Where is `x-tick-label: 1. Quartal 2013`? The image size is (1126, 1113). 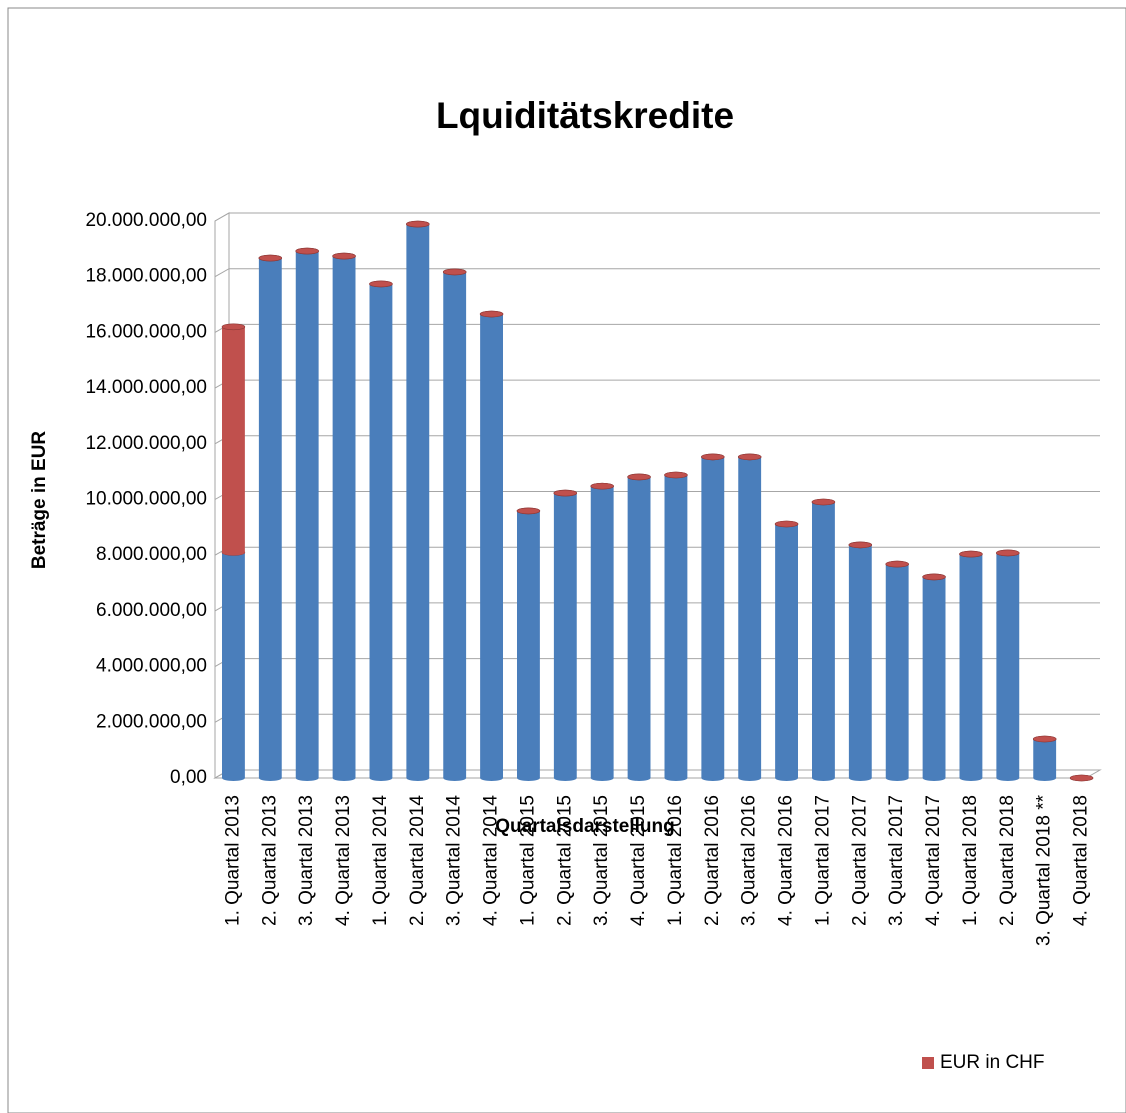 x-tick-label: 1. Quartal 2013 is located at coordinates (232, 860).